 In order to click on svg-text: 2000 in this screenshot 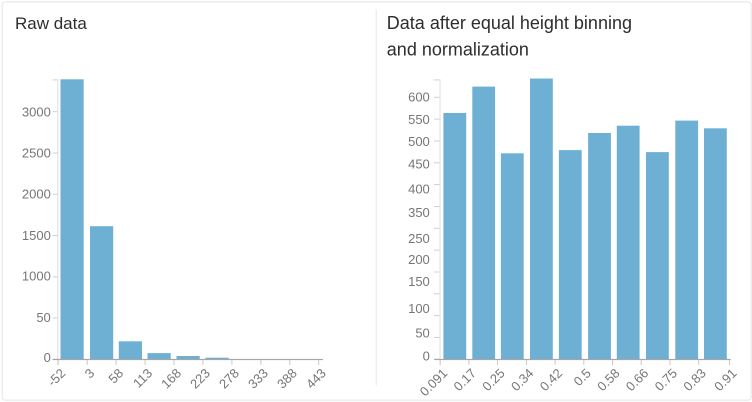, I will do `click(36, 194)`.